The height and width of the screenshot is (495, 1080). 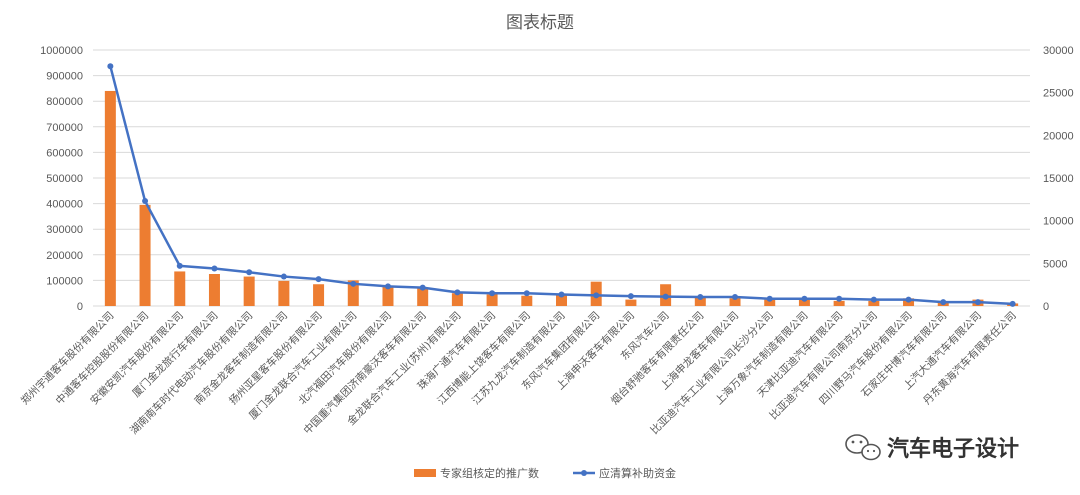 I want to click on y-left-tick-label: 600000, so click(x=64, y=153).